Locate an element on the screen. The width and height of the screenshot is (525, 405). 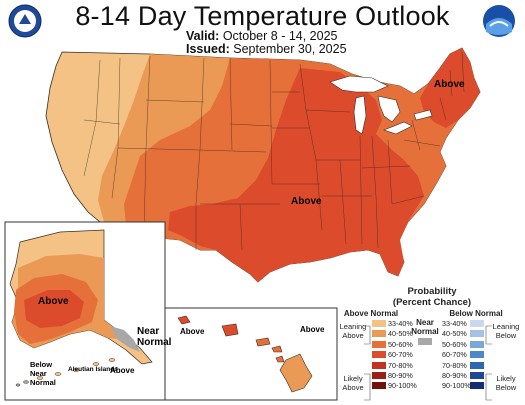
hawaii-islands is located at coordinates (245, 354).